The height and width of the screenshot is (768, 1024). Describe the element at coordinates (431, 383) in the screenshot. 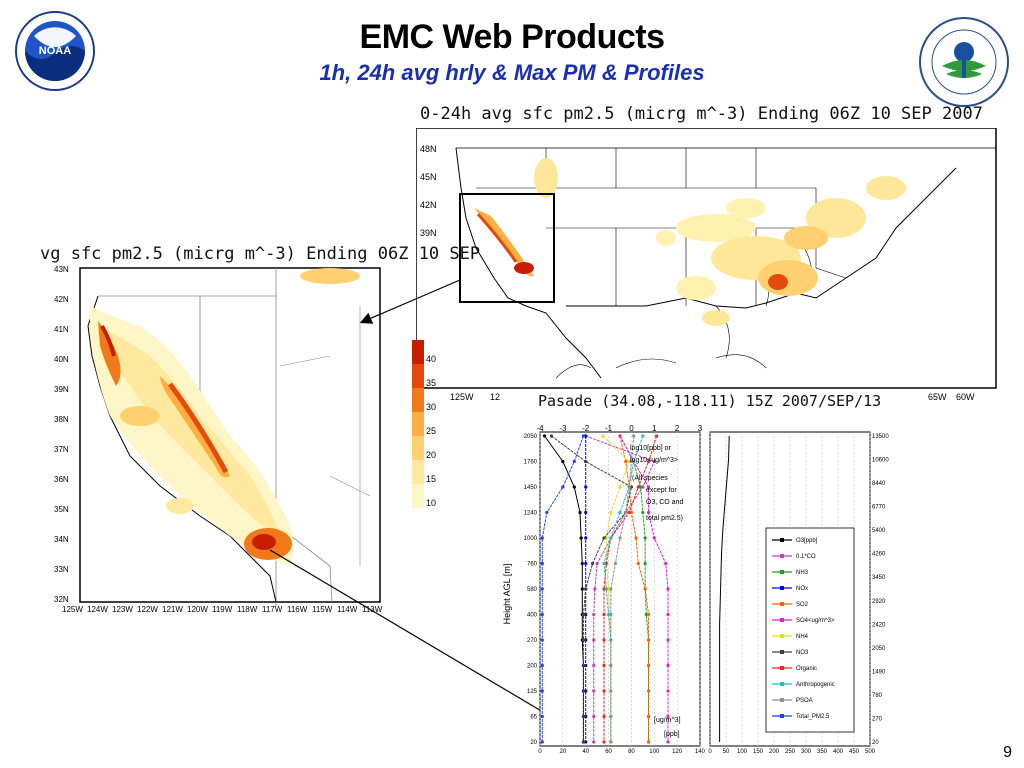

I see `colorbar-label: 35` at that location.